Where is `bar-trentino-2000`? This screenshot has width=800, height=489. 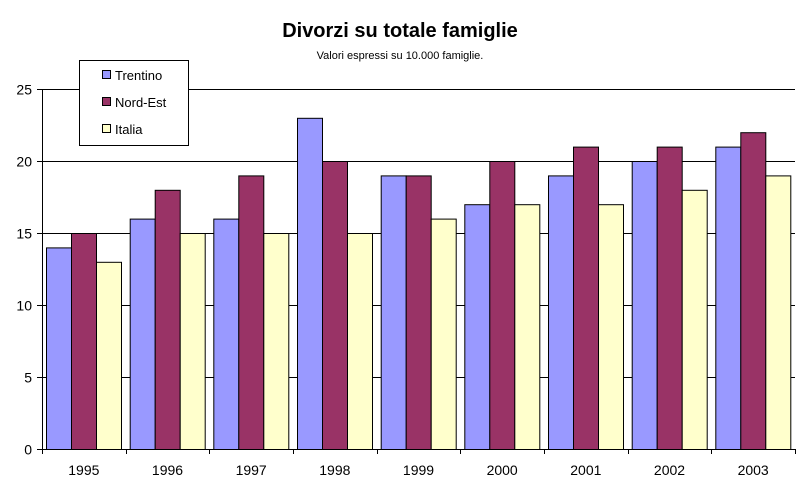 bar-trentino-2000 is located at coordinates (477, 327).